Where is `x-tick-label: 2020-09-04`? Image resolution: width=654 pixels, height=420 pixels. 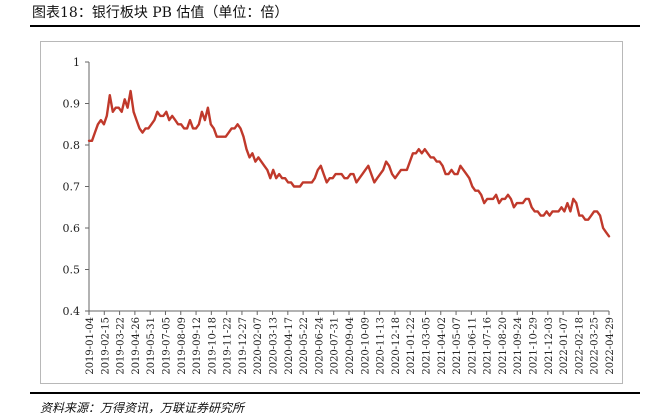 x-tick-label: 2020-09-04 is located at coordinates (350, 346).